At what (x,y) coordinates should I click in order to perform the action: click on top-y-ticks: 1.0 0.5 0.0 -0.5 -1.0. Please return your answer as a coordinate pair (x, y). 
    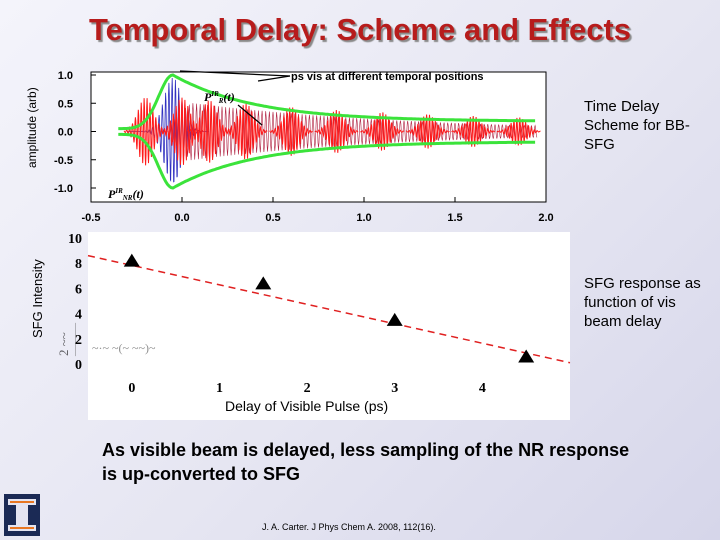
    Looking at the image, I should click on (75, 132).